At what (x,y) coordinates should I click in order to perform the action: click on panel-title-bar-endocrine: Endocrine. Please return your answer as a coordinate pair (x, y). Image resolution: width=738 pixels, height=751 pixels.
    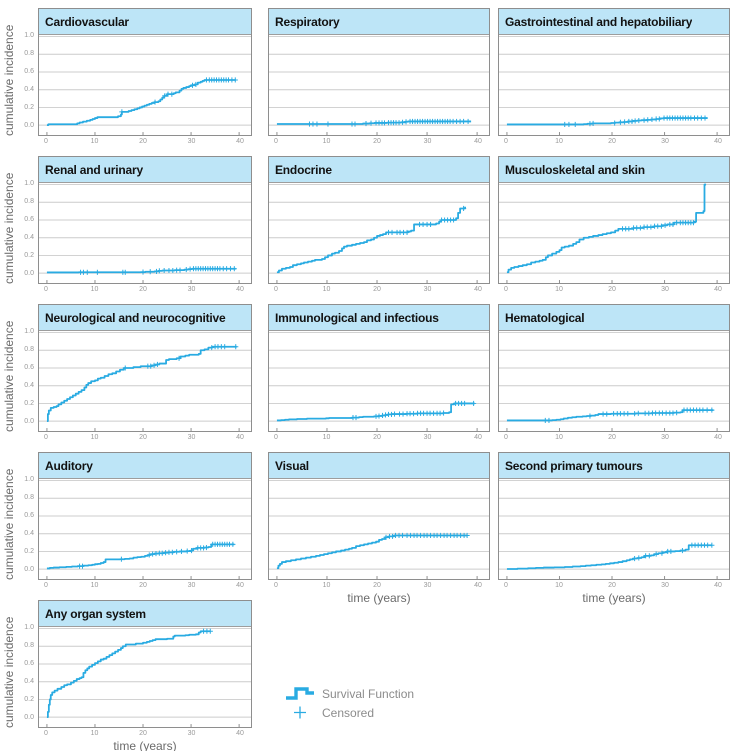
    Looking at the image, I should click on (379, 170).